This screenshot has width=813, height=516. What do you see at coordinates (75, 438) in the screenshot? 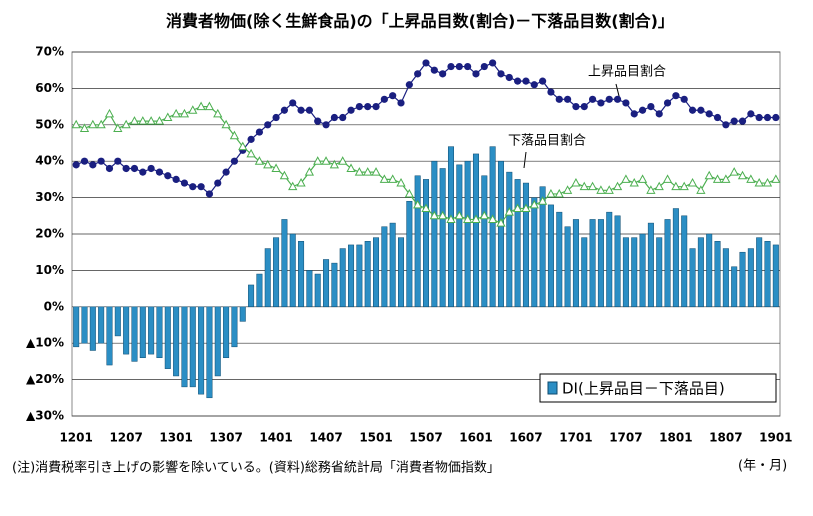
I see `x-tick-label: 1201` at bounding box center [75, 438].